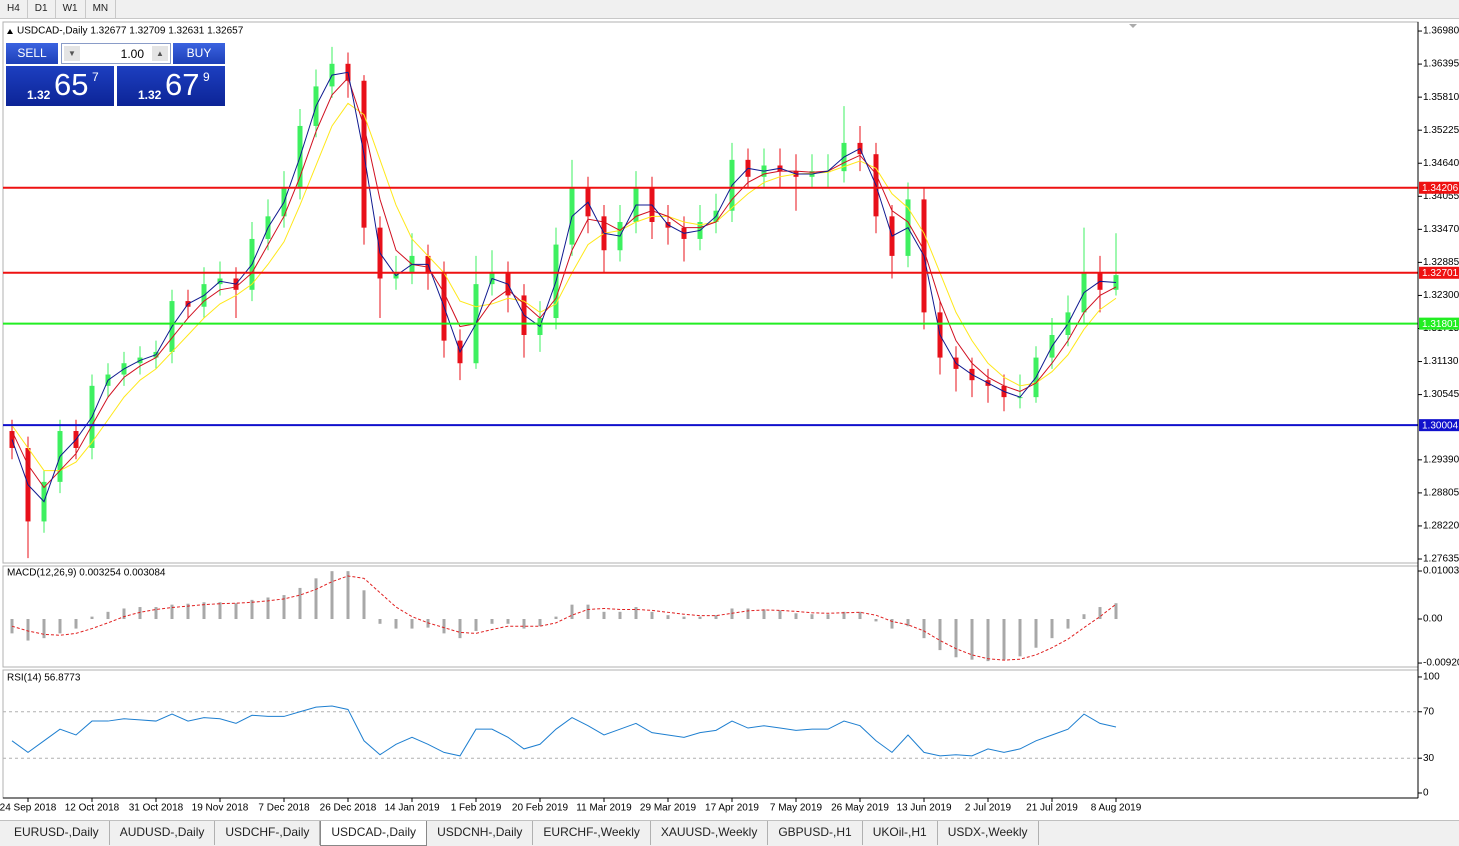 This screenshot has height=846, width=1459. I want to click on y-tick-label: 1.28805, so click(1441, 493).